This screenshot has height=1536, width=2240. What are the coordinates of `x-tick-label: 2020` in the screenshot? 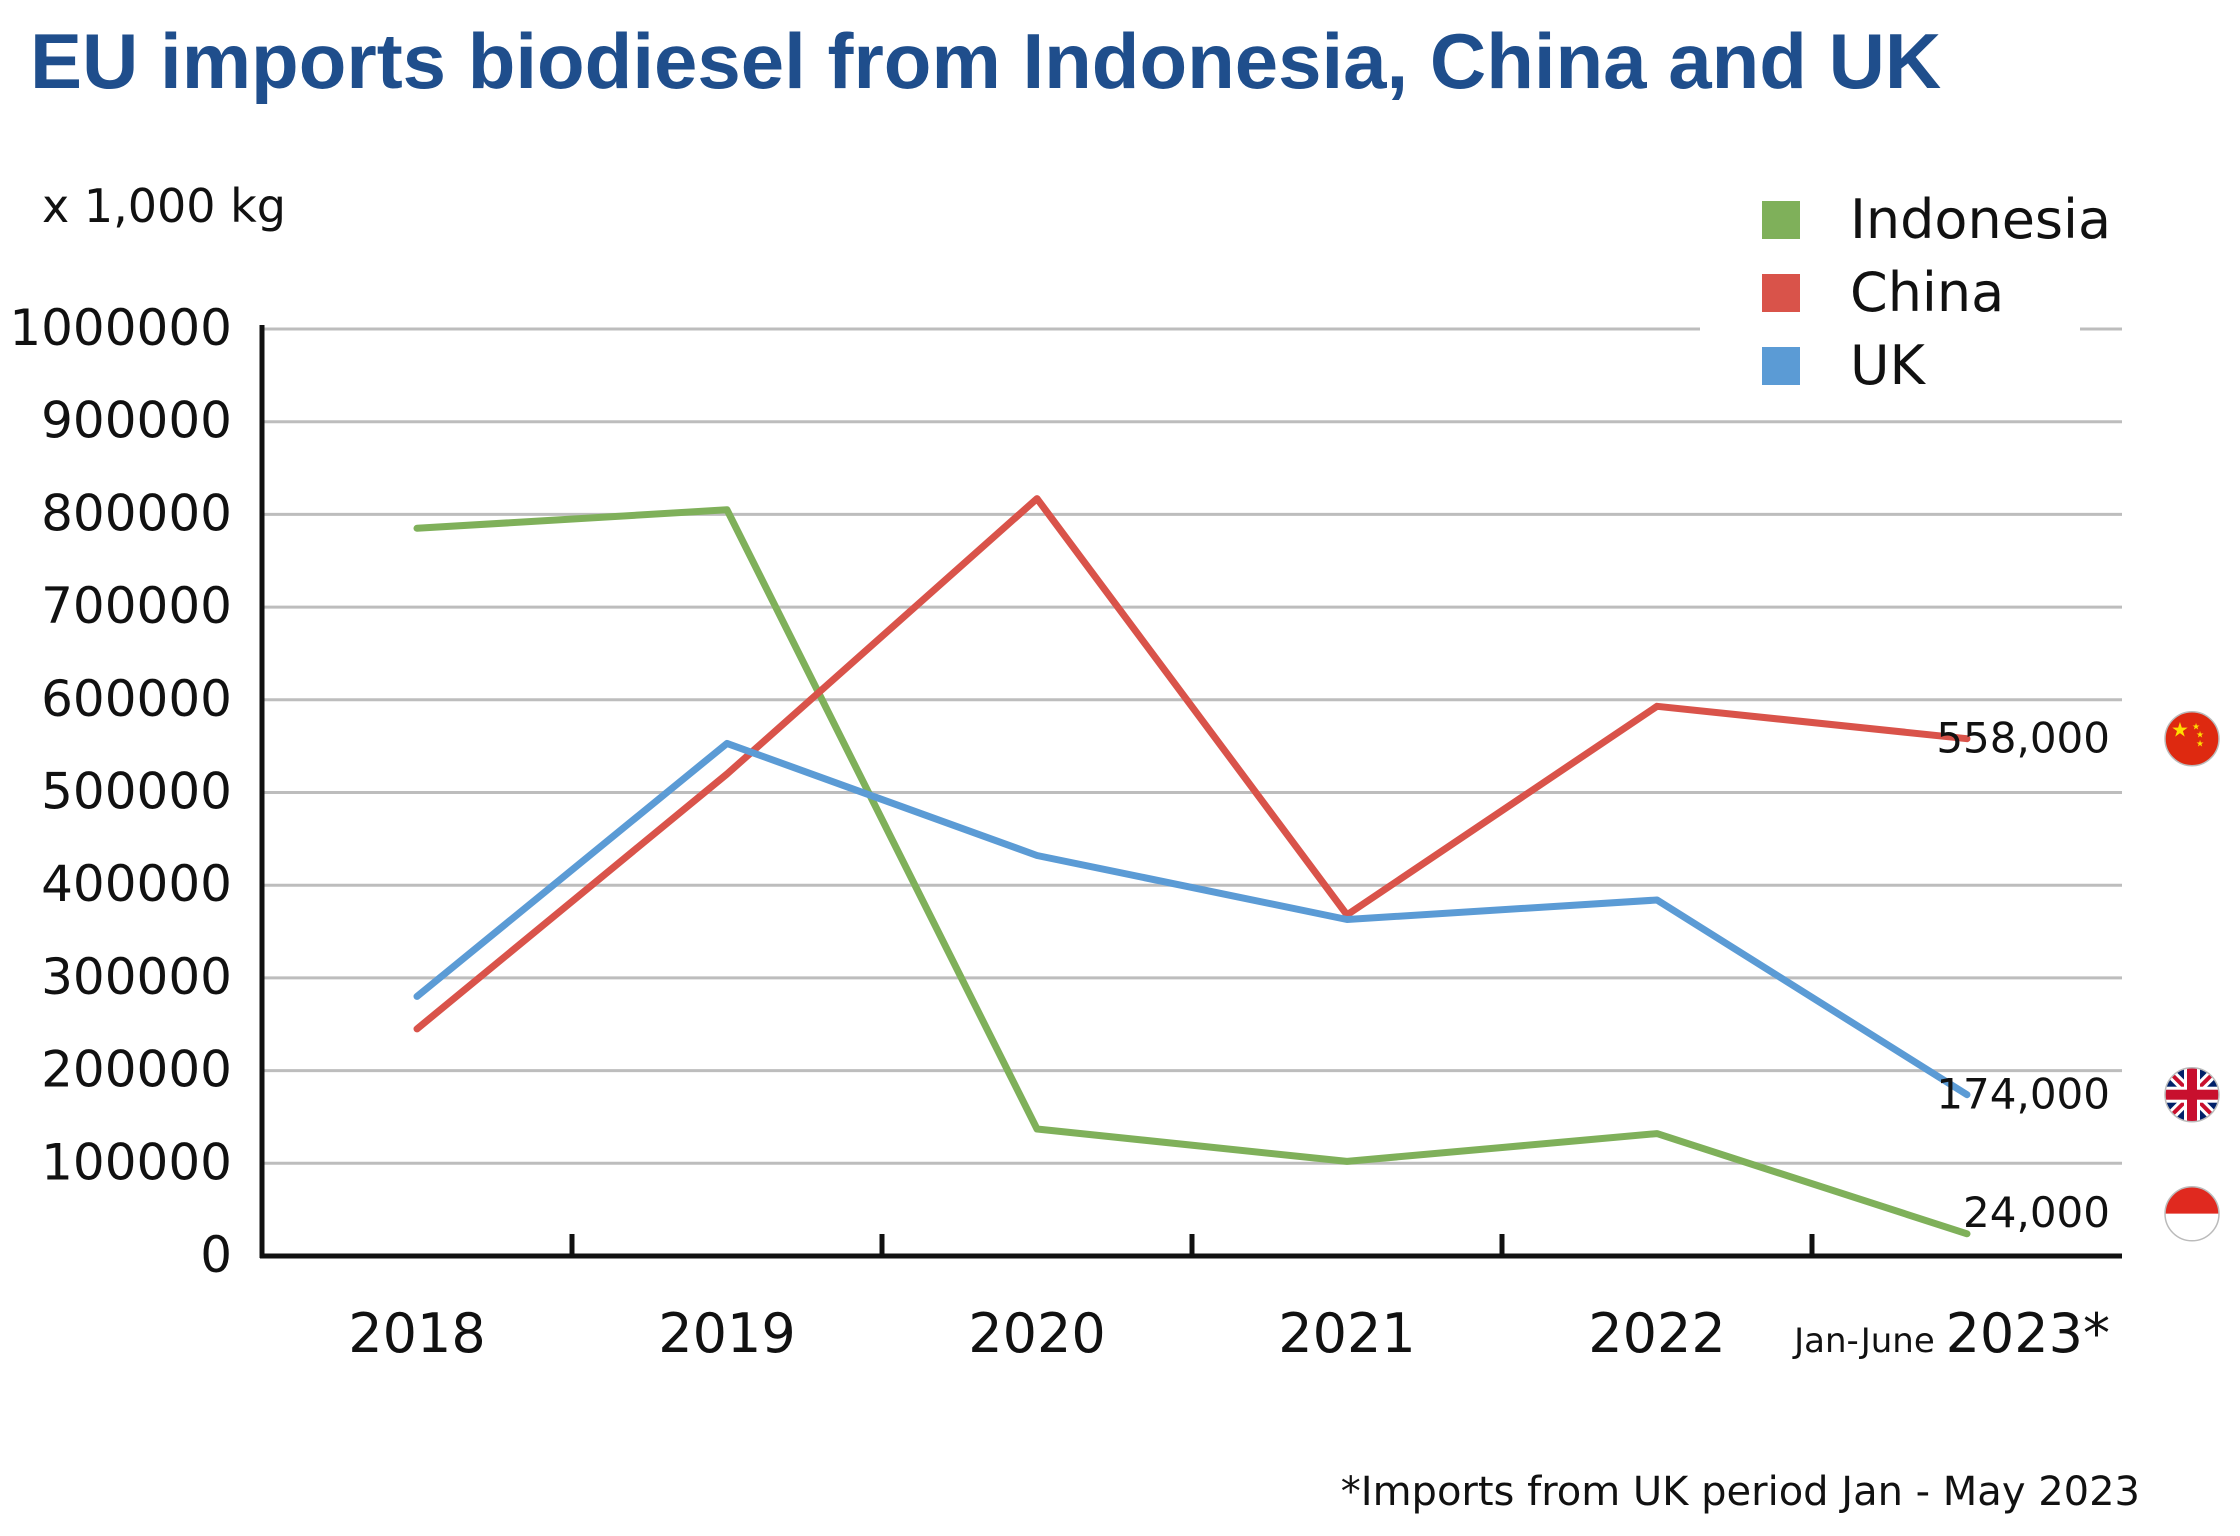 It's located at (1036, 1333).